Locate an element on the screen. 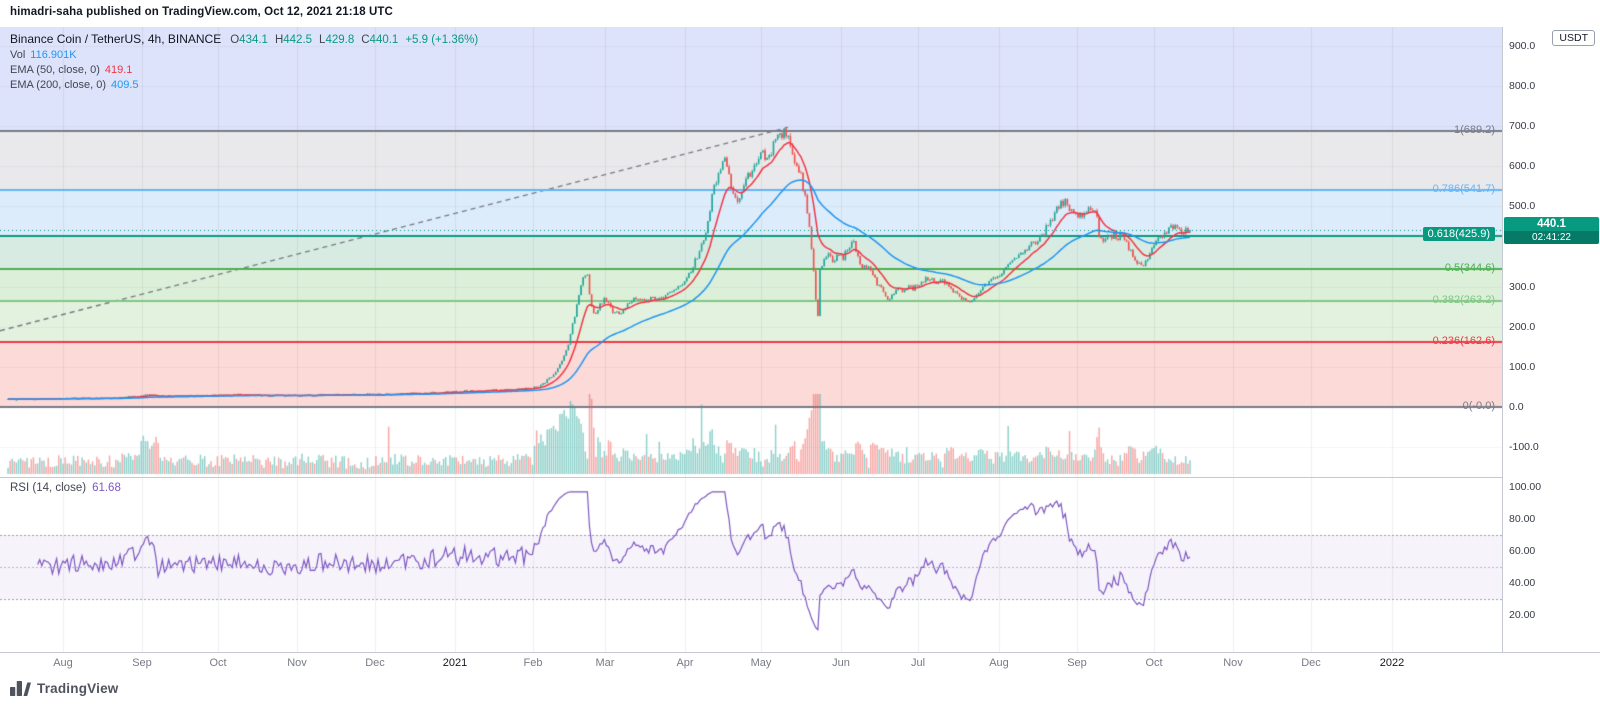 Image resolution: width=1600 pixels, height=716 pixels. price-tick: 200.0 is located at coordinates (1522, 326).